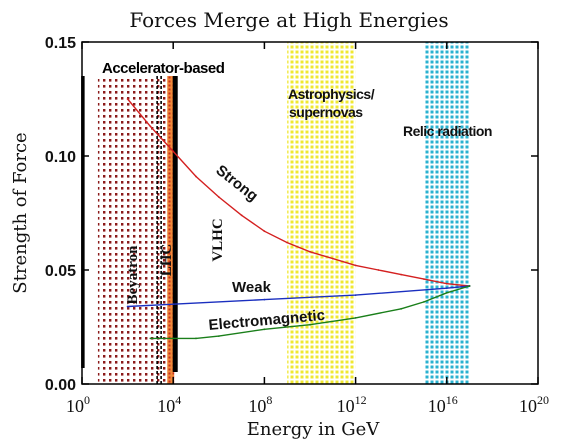 The image size is (566, 444). I want to click on x-tick-label: 10¹⁶, so click(443, 404).